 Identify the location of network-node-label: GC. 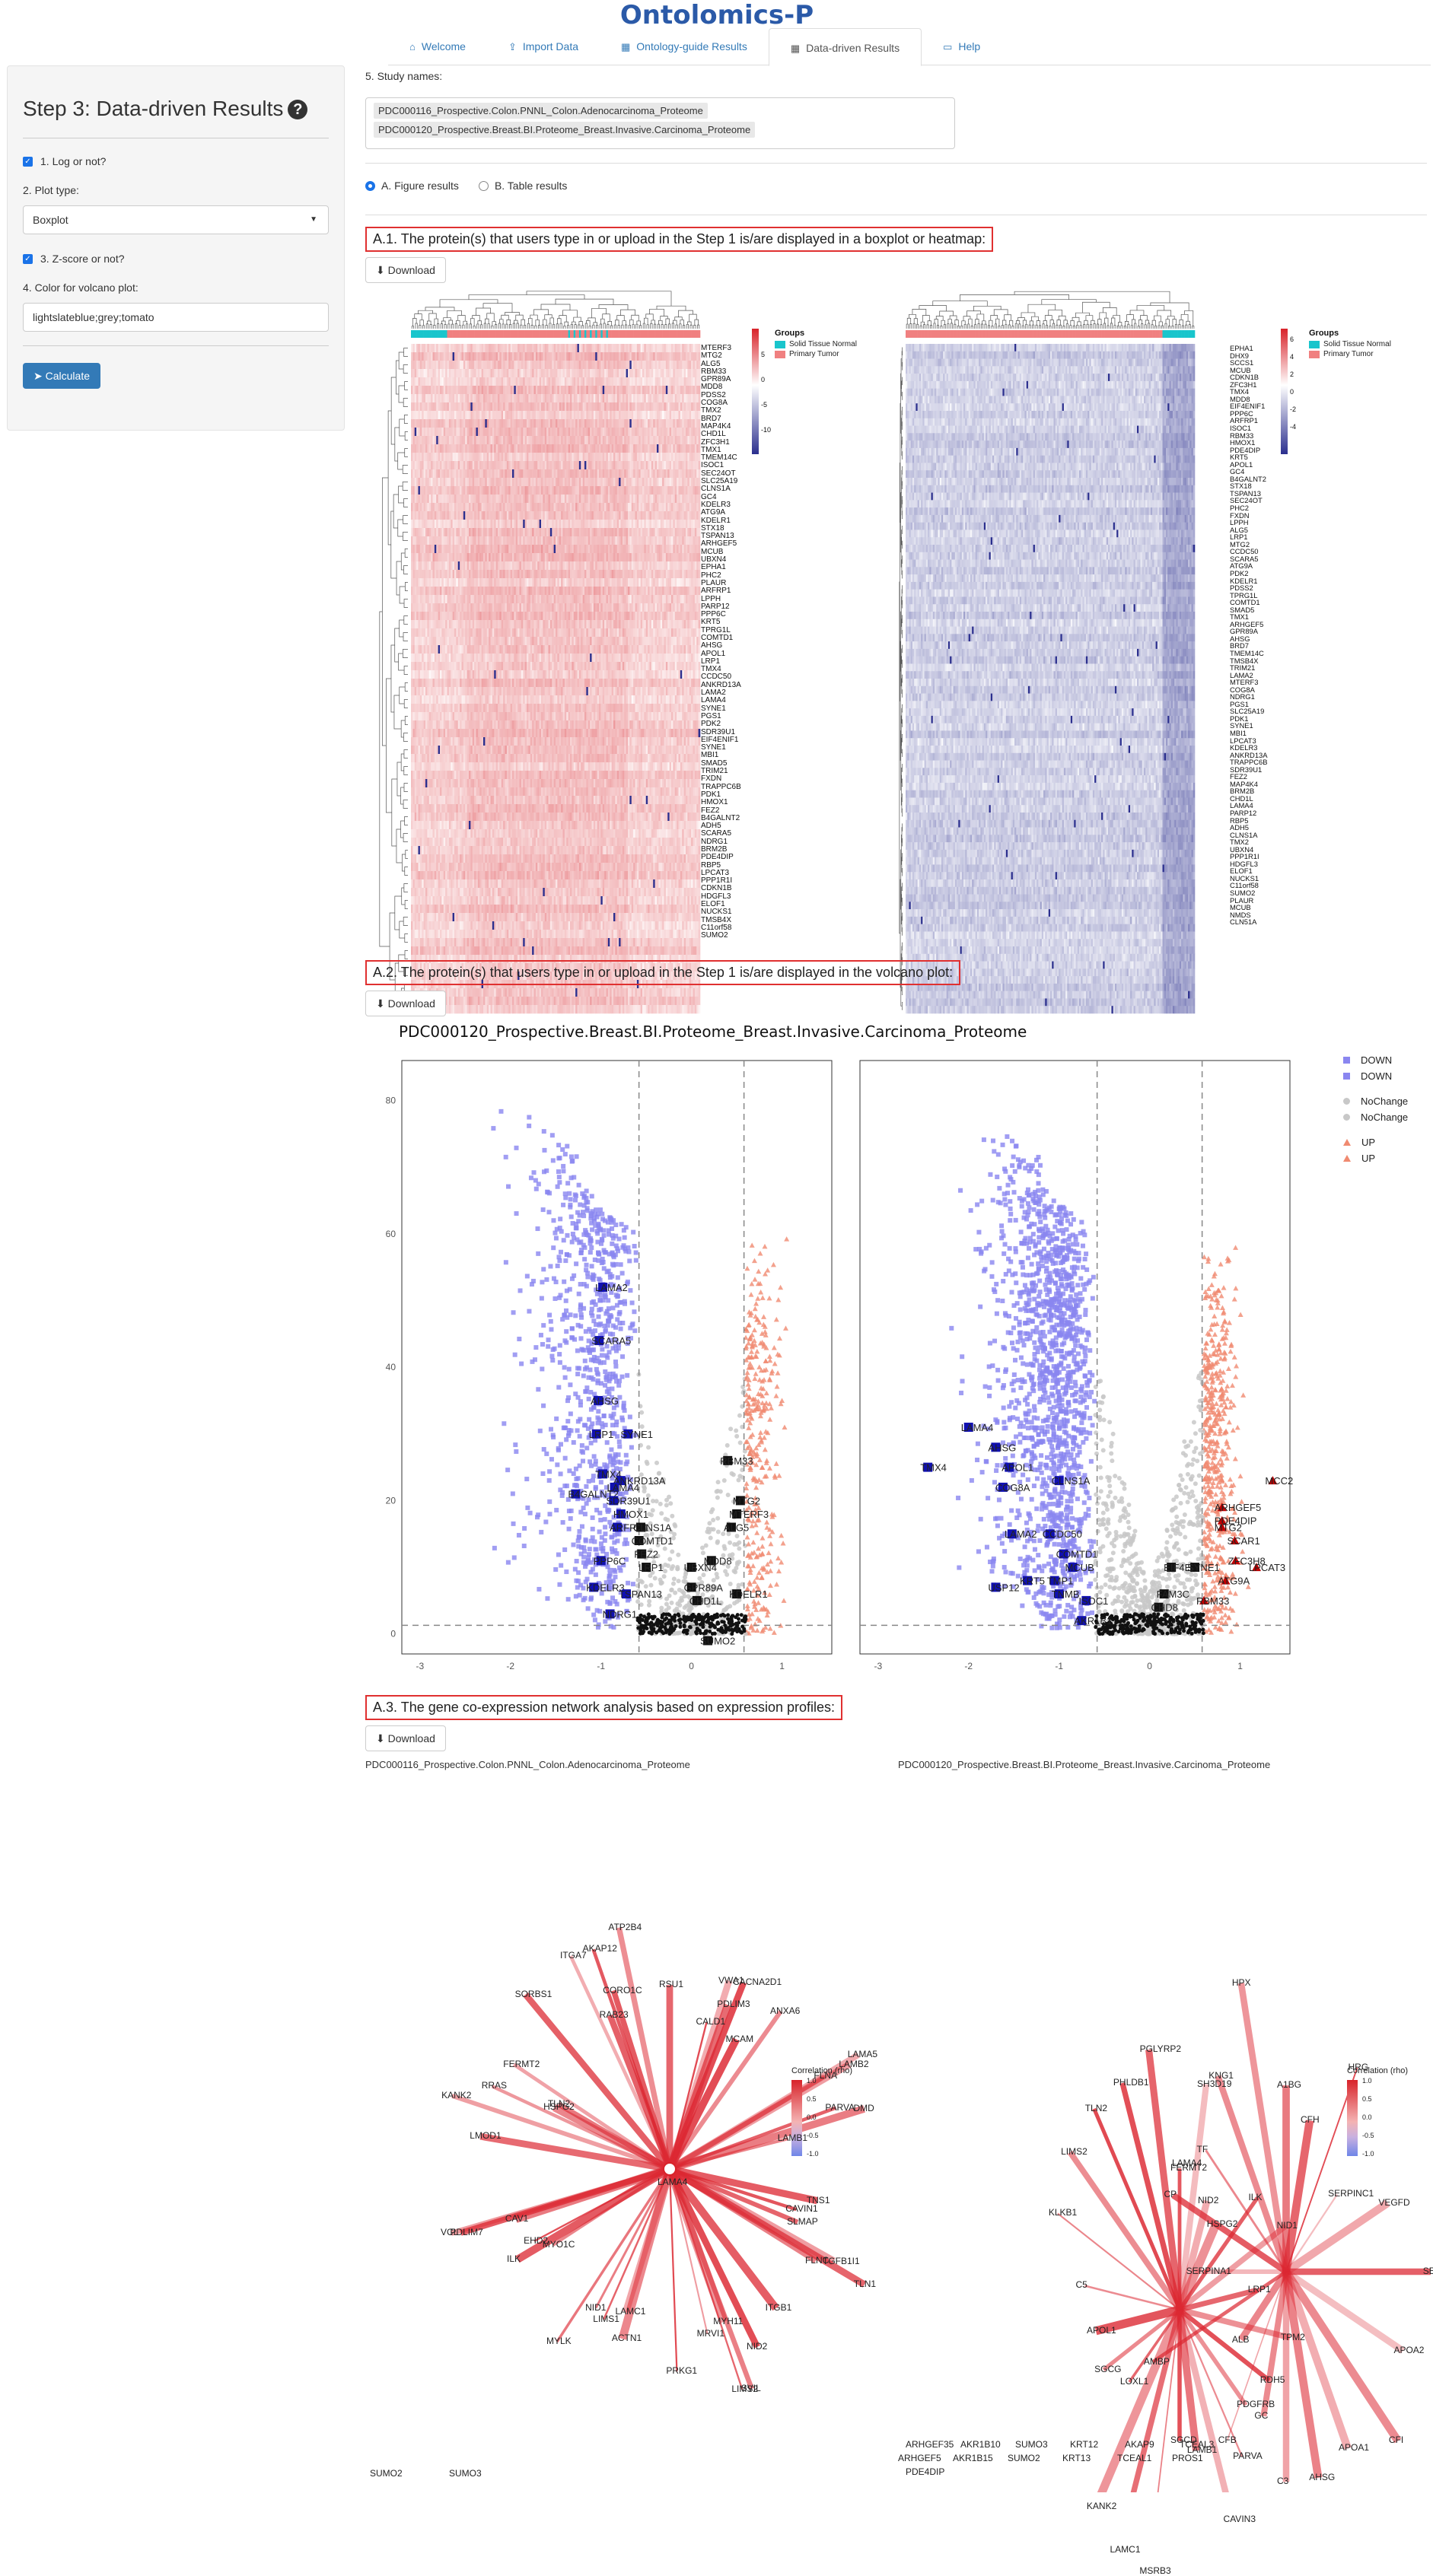
(1261, 2416).